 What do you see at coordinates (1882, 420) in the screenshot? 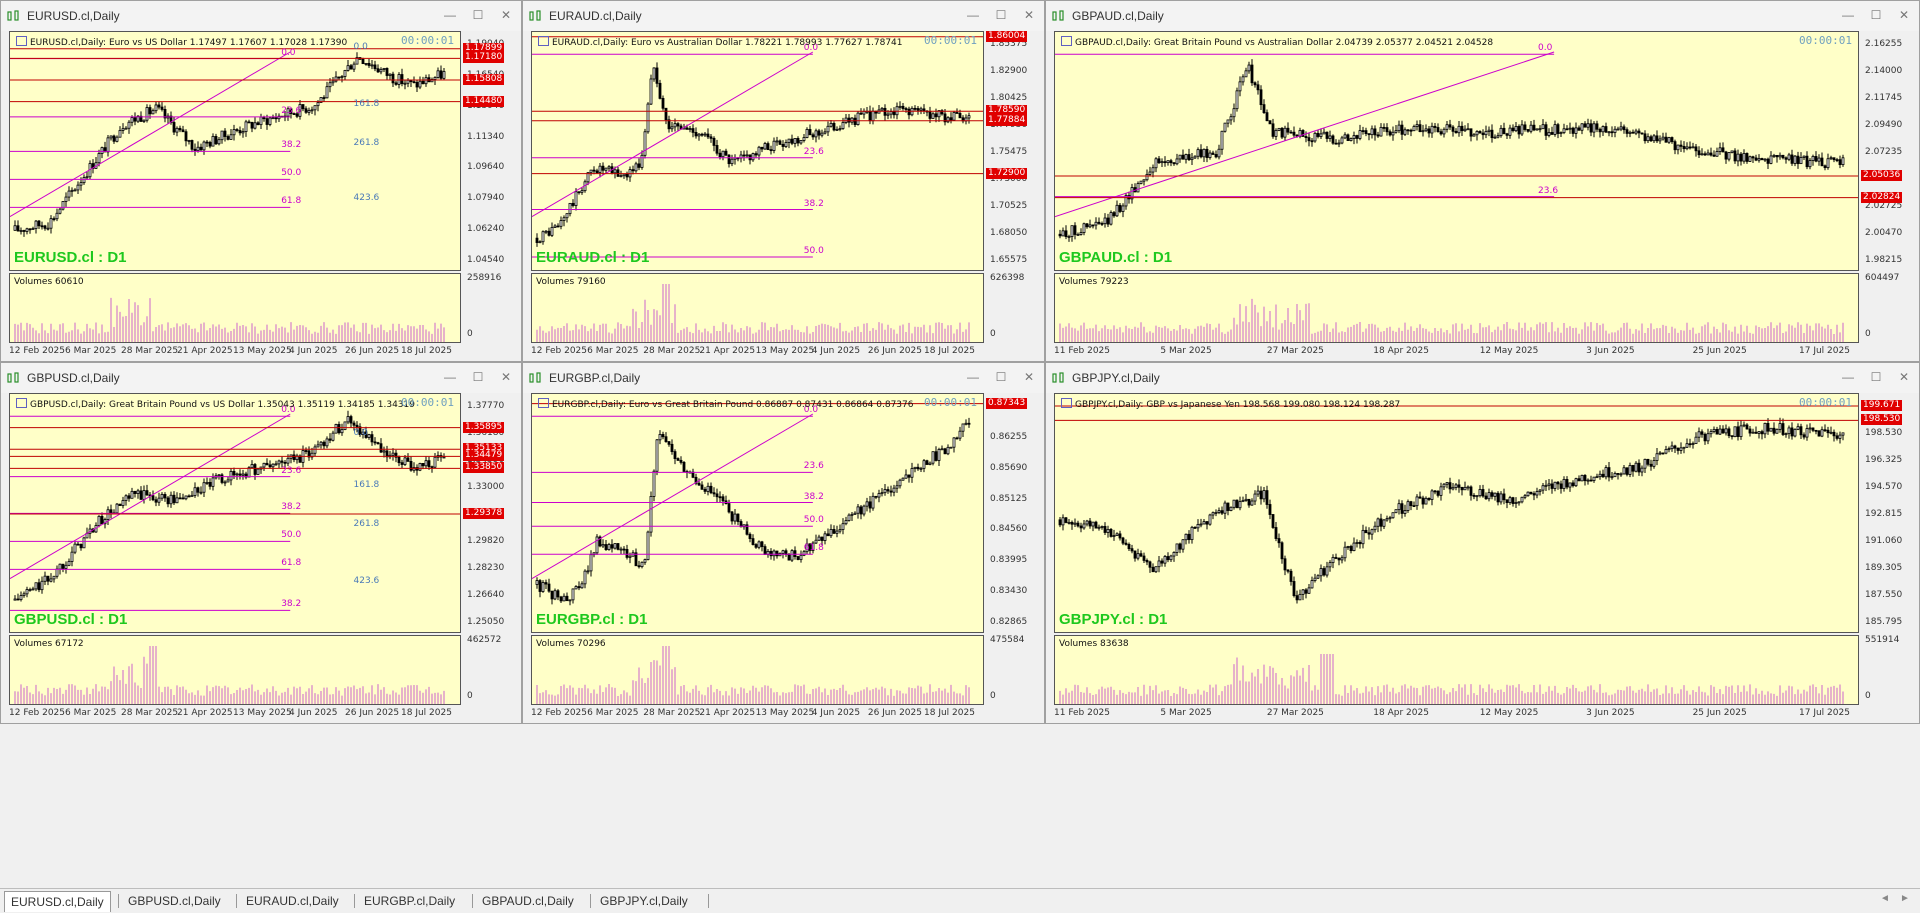
I see `price-level-tag: 198.530` at bounding box center [1882, 420].